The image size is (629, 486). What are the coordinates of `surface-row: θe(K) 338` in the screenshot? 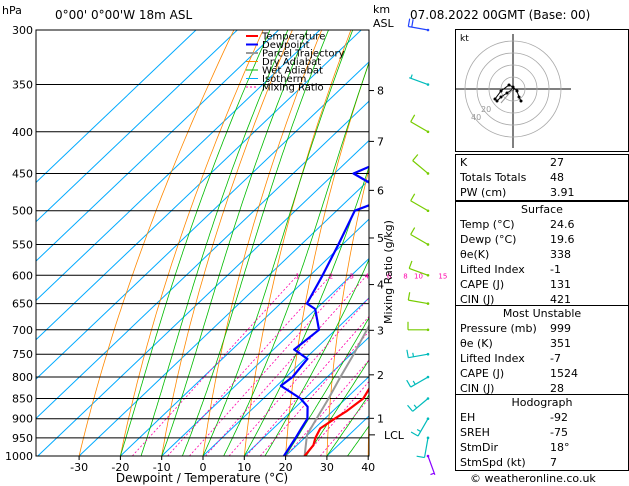 It's located at (515, 254).